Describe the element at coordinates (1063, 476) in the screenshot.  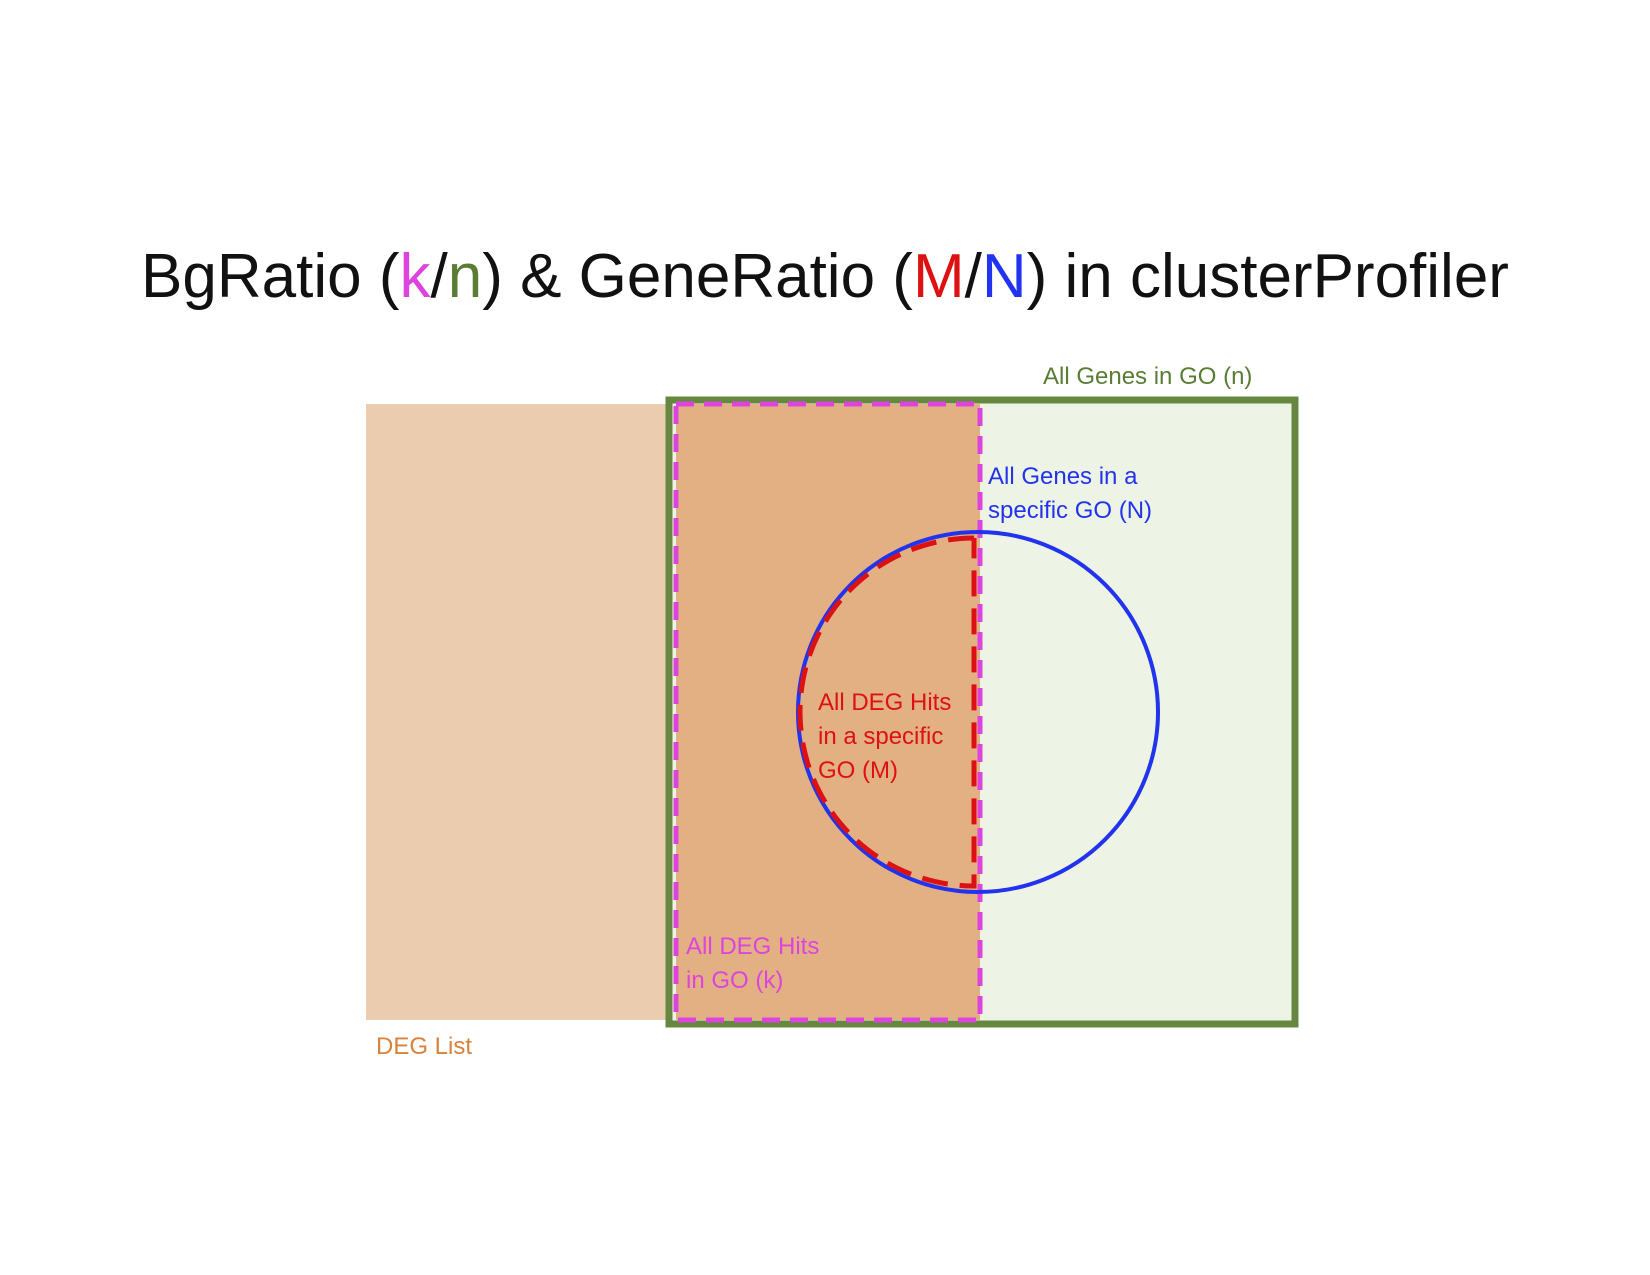
I see `label-specific-go-line-1: All Genes in a` at that location.